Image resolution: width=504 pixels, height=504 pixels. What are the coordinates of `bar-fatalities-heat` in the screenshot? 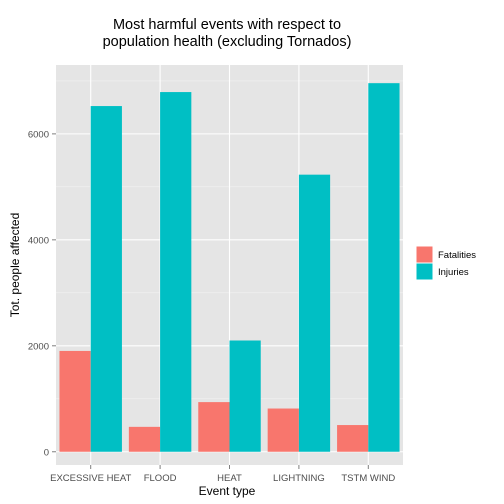 It's located at (214, 427).